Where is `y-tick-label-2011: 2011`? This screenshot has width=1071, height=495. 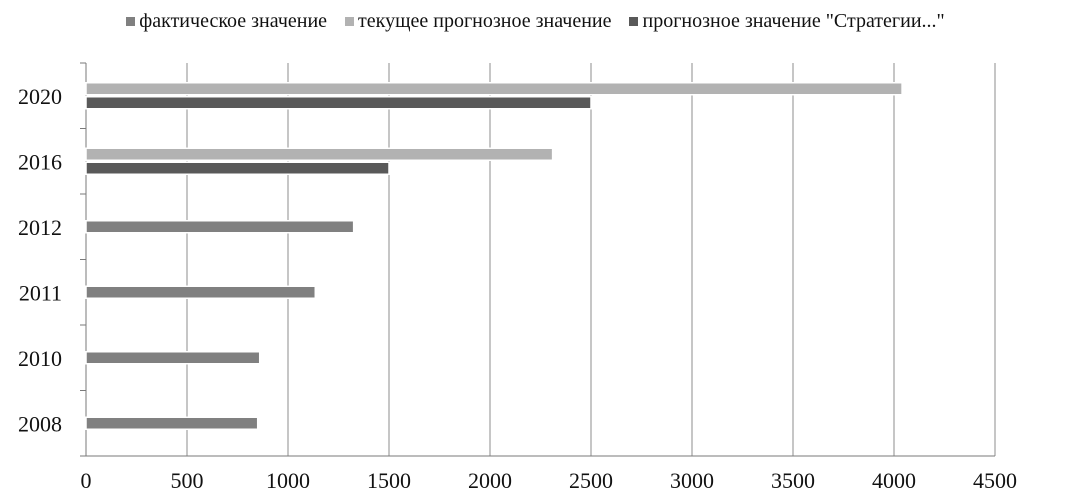 y-tick-label-2011: 2011 is located at coordinates (40, 292).